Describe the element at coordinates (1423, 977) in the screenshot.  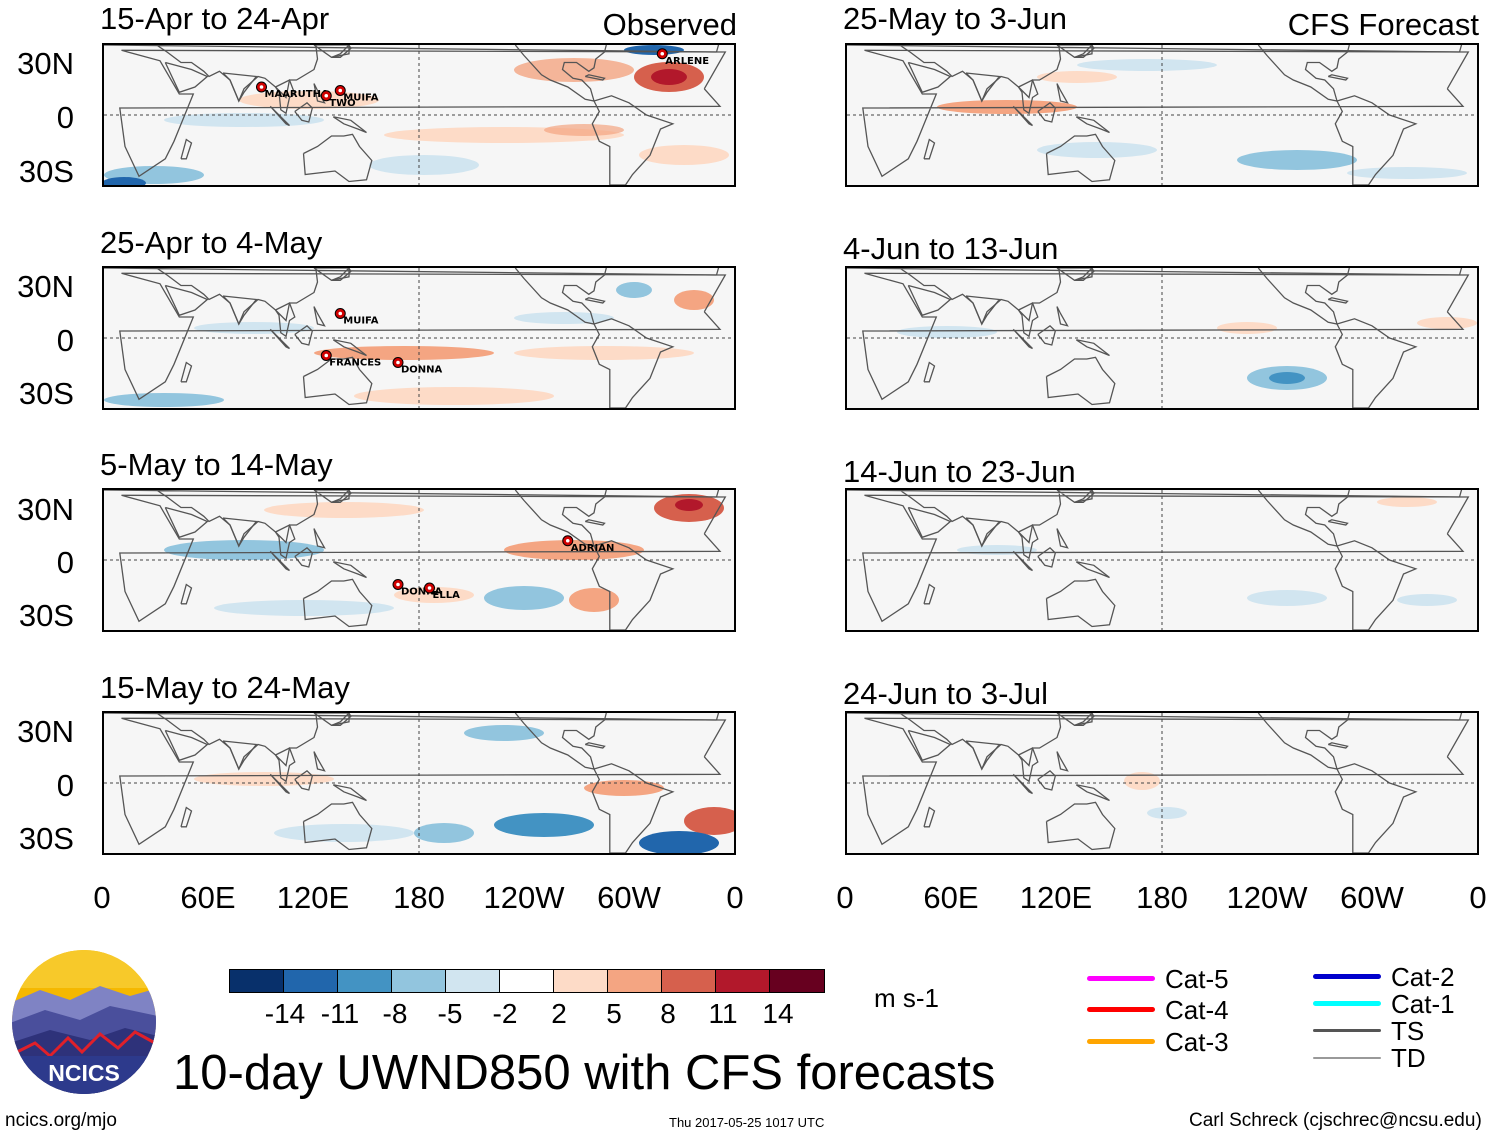
I see `legend-label-cat2: Cat-2` at that location.